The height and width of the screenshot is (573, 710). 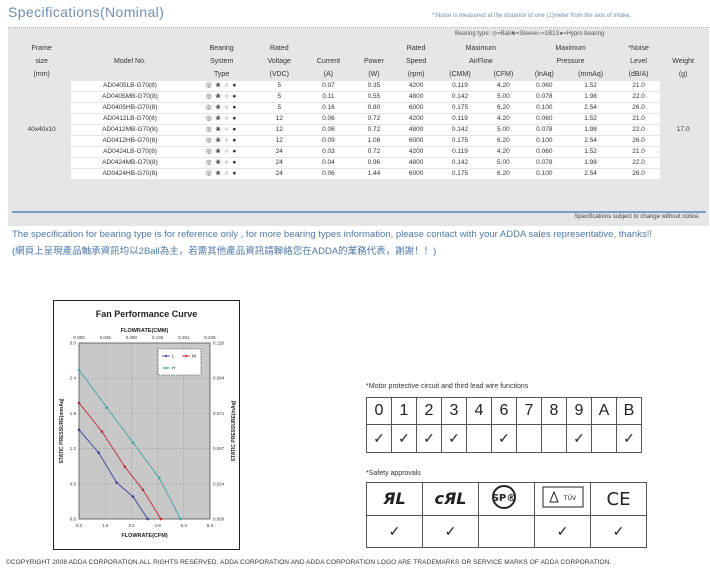 What do you see at coordinates (184, 337) in the screenshot?
I see `x2-tick-label: 0.181` at bounding box center [184, 337].